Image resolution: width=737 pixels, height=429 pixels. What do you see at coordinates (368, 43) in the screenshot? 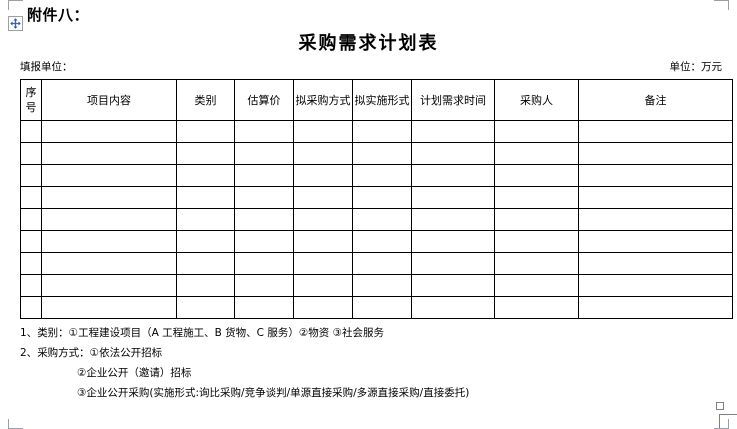
I see `page-title: 采购需求计划表` at bounding box center [368, 43].